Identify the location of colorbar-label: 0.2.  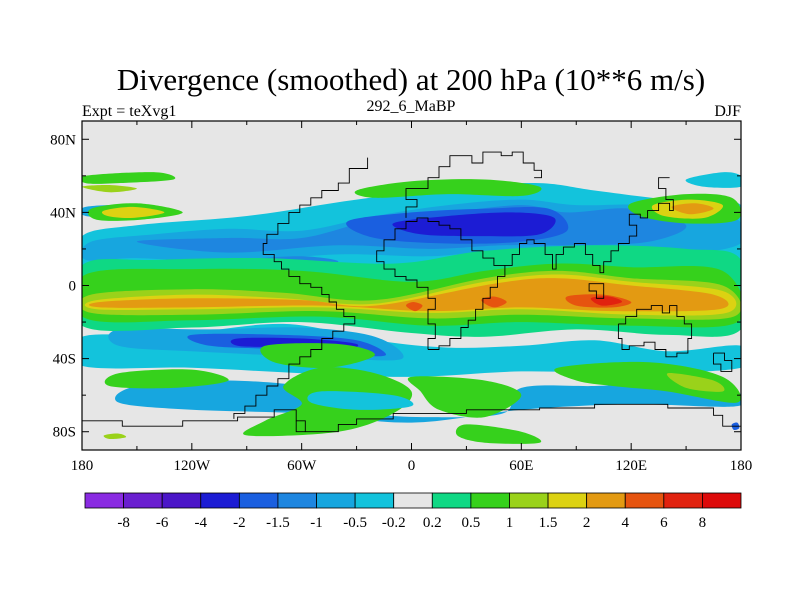
(432, 523).